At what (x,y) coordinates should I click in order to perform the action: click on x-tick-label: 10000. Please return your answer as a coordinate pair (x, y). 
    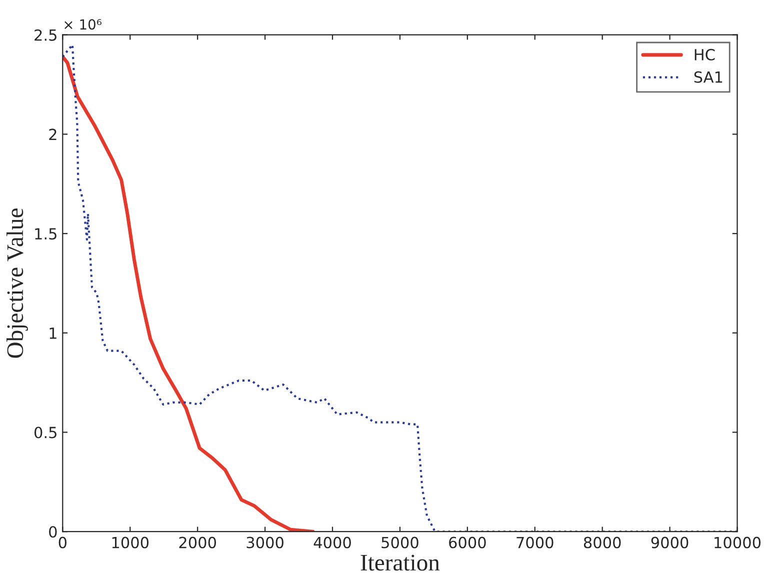
    Looking at the image, I should click on (737, 542).